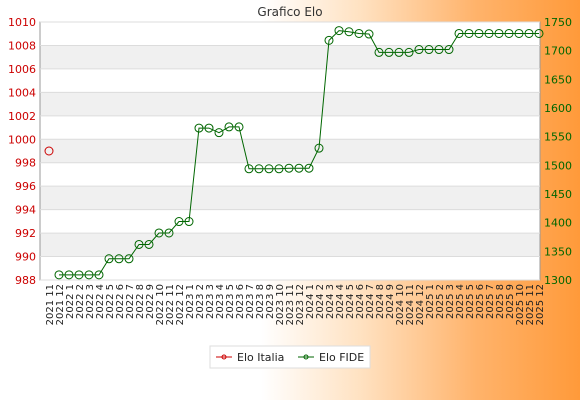 The width and height of the screenshot is (580, 400). I want to click on x-tick-label: 2024 9, so click(390, 301).